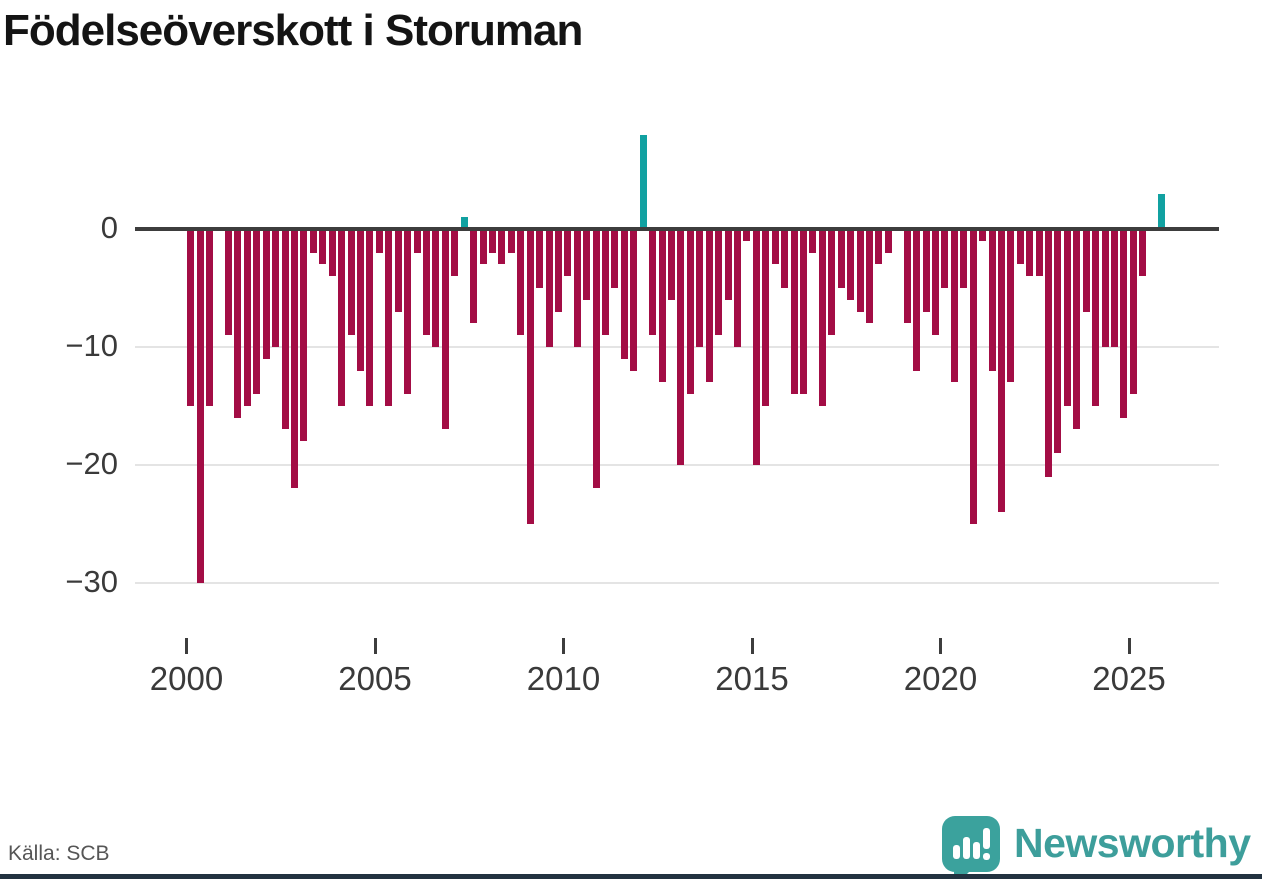 The width and height of the screenshot is (1262, 879). What do you see at coordinates (549, 288) in the screenshot?
I see `bar-2009-Q3` at bounding box center [549, 288].